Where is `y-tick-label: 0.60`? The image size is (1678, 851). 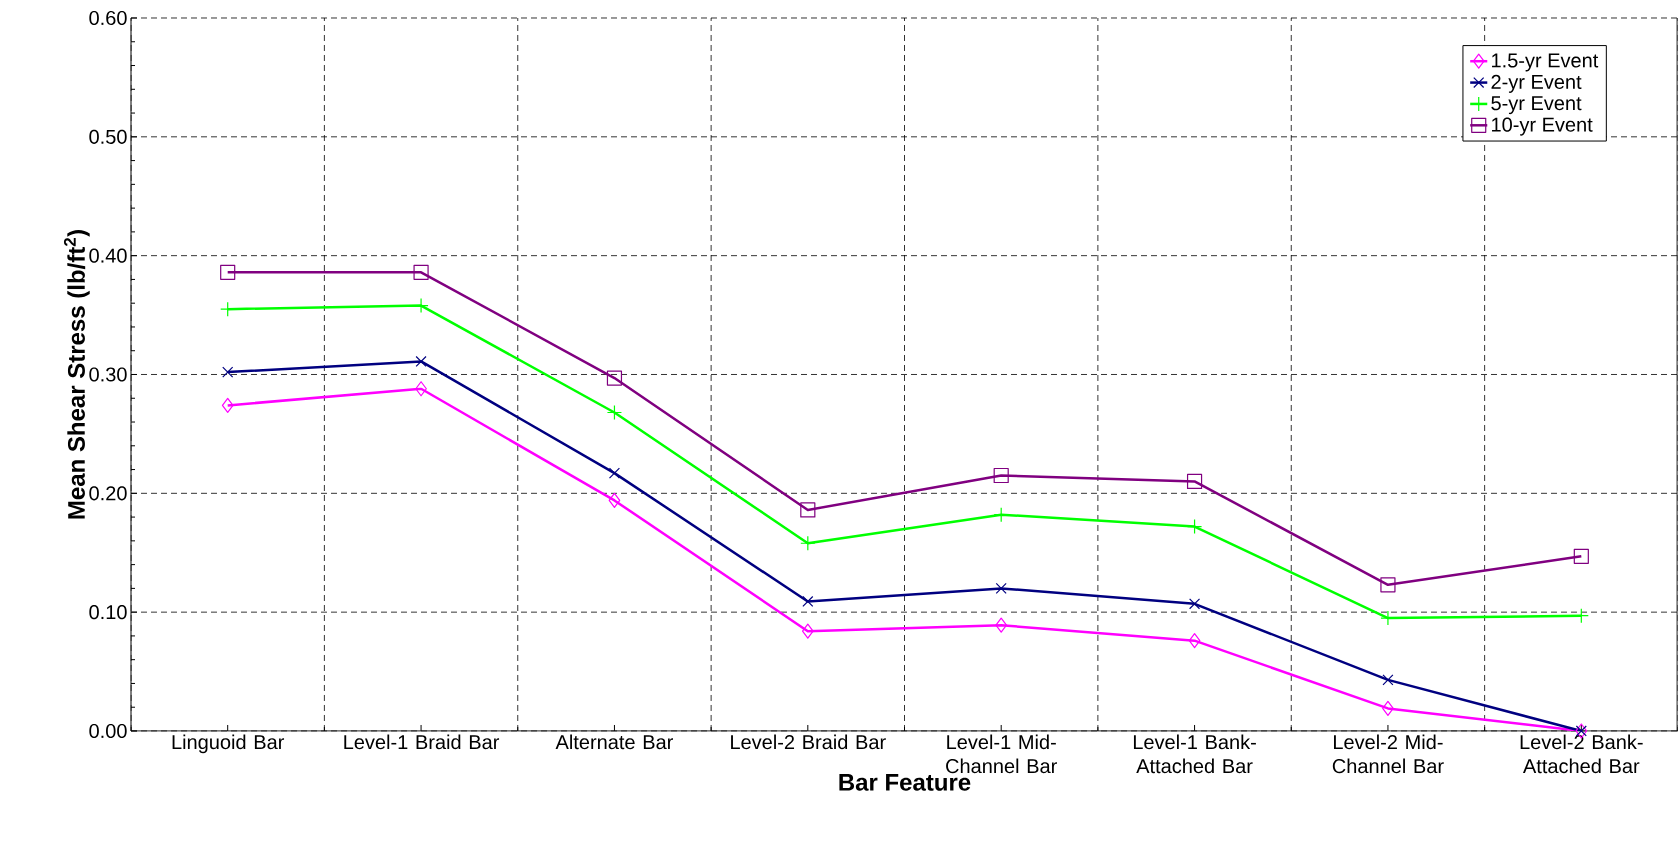
y-tick-label: 0.60 is located at coordinates (108, 18).